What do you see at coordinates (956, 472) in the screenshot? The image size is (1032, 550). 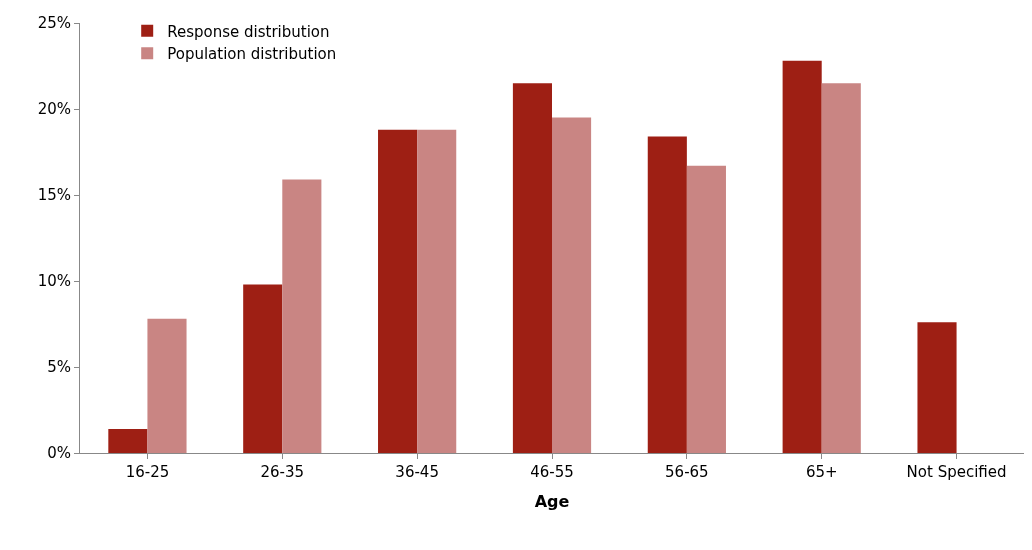 I see `x-tick-label: Not Specified` at bounding box center [956, 472].